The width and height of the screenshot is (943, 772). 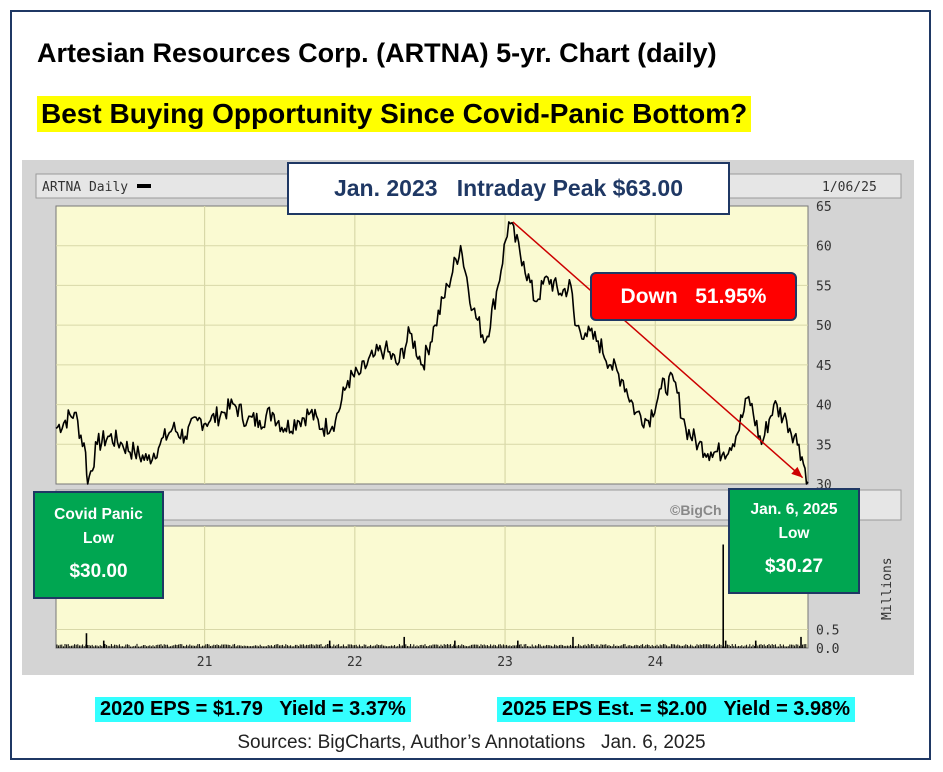 I want to click on volume-grid, so click(x=432, y=587).